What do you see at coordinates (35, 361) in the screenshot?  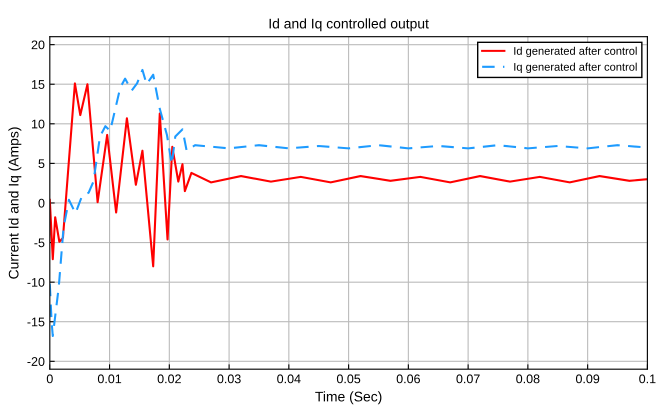 I see `y-tick-label: -20` at bounding box center [35, 361].